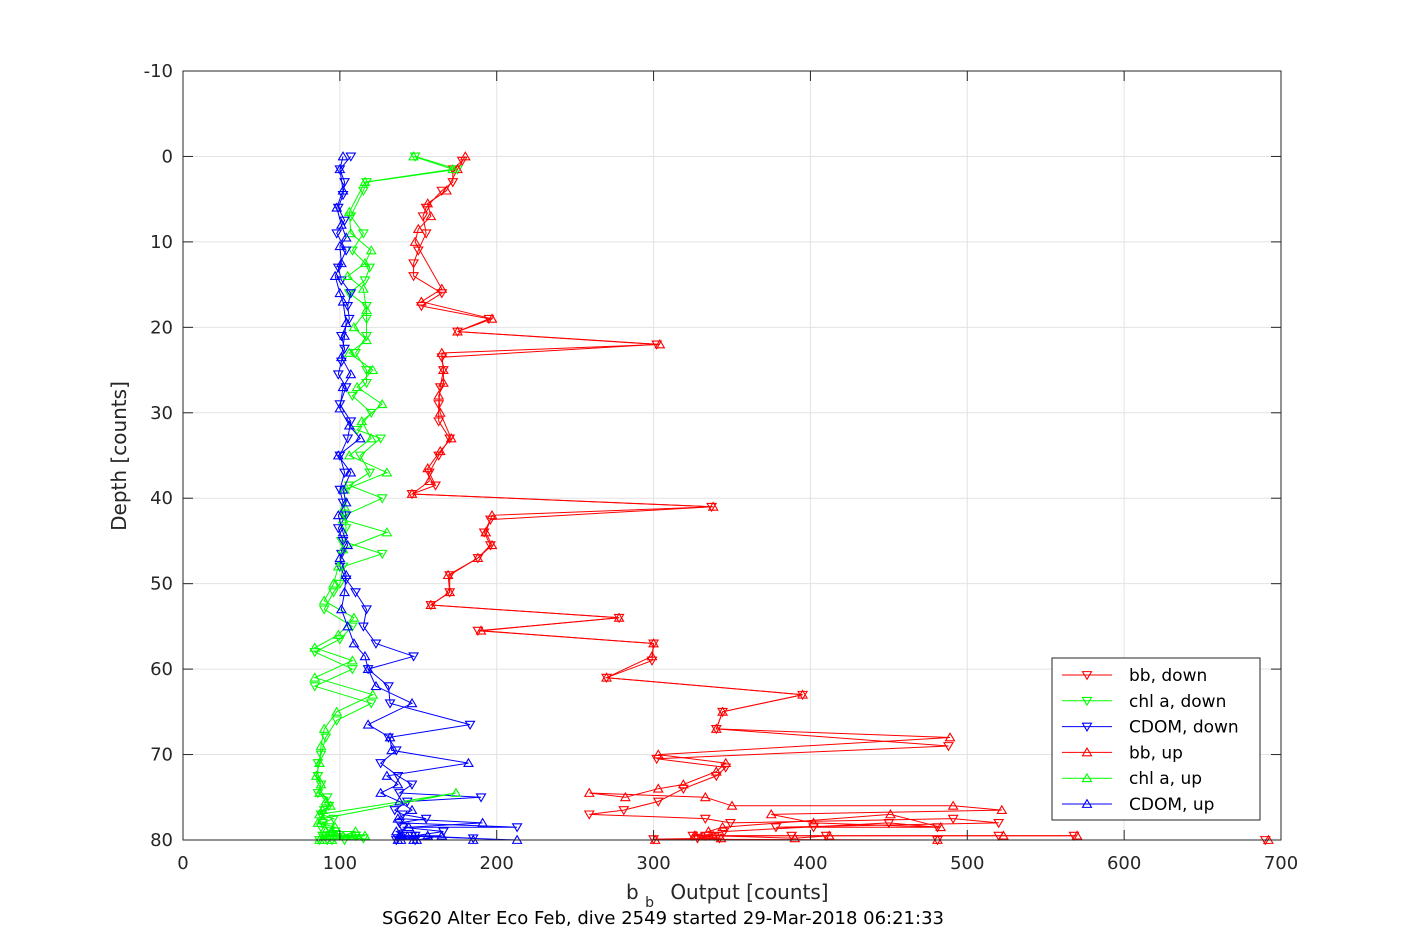 The height and width of the screenshot is (945, 1417). I want to click on legend-label: CDOM, down, so click(1184, 728).